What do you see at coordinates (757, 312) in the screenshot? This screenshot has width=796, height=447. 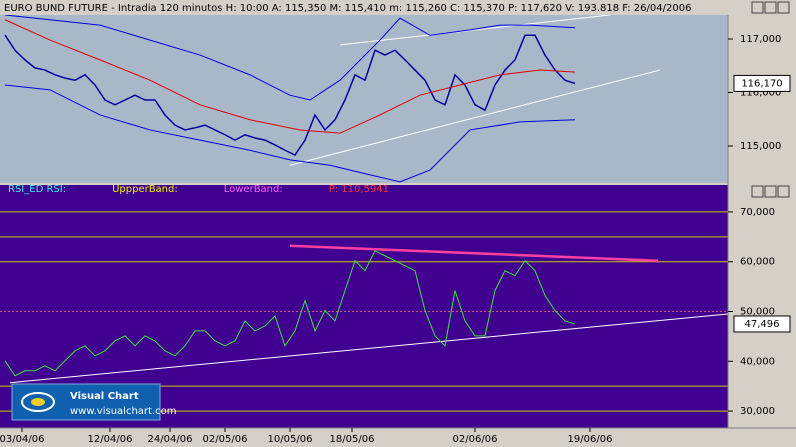 I see `y-tick-label: 50,000` at bounding box center [757, 312].